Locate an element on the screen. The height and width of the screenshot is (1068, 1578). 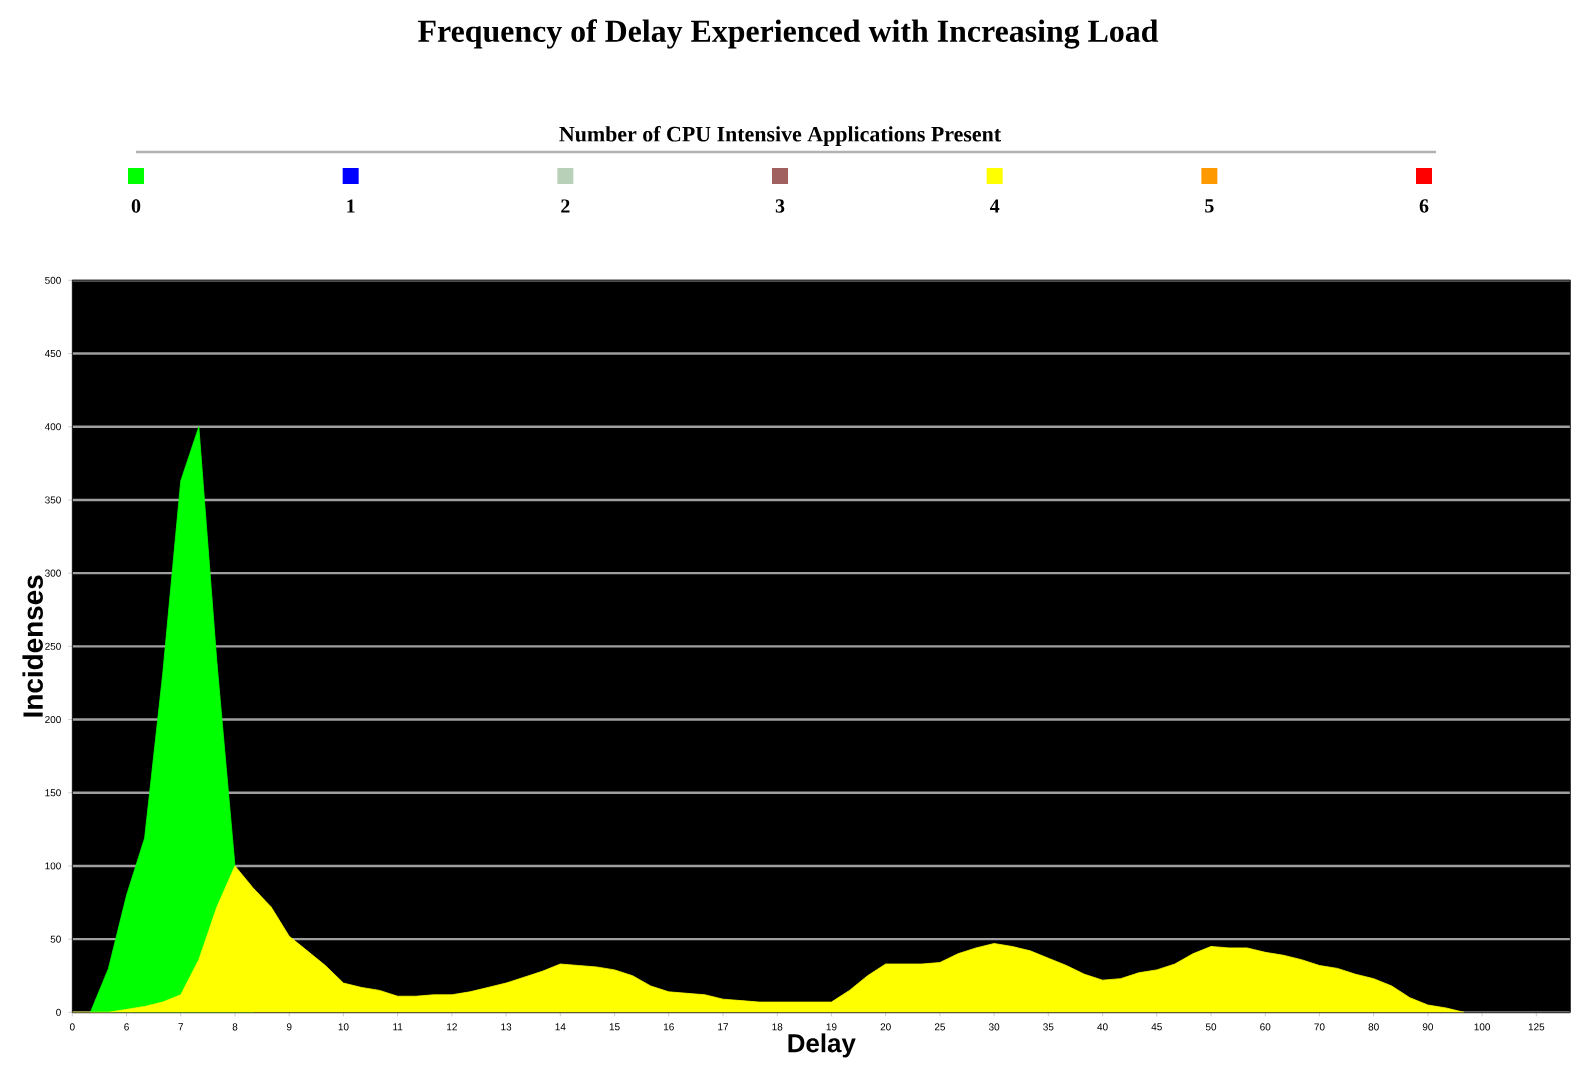
legend-label: 2 is located at coordinates (565, 206).